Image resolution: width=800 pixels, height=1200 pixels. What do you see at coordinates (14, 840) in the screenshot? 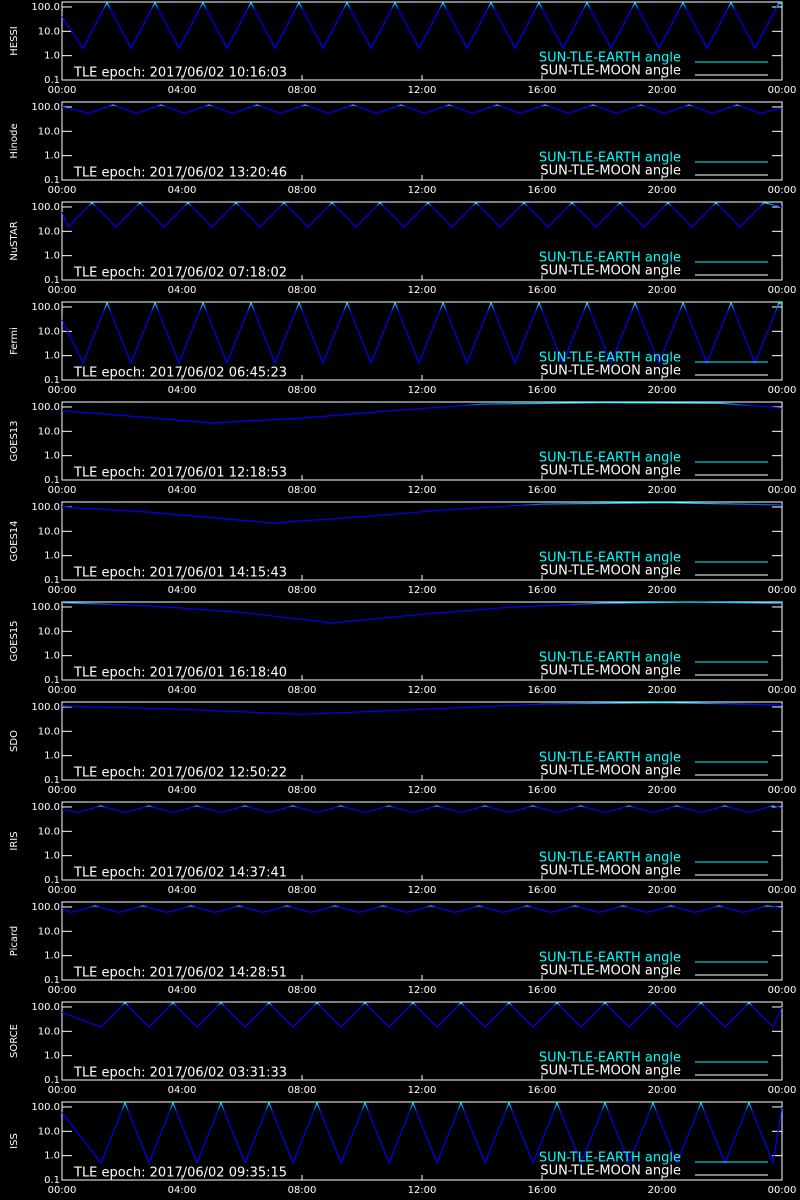
I see `y-axis-label: IRIS` at bounding box center [14, 840].